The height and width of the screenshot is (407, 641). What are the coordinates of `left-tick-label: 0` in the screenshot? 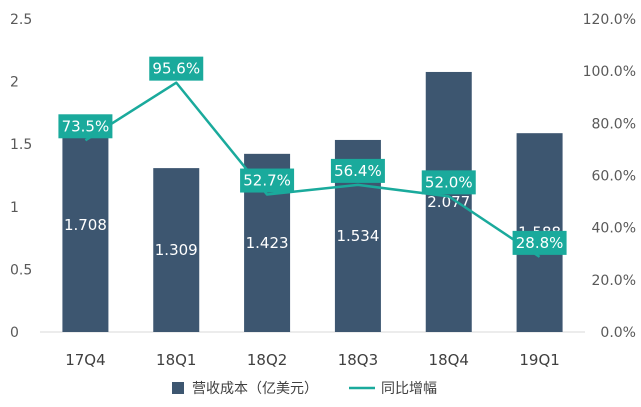 It's located at (14, 333).